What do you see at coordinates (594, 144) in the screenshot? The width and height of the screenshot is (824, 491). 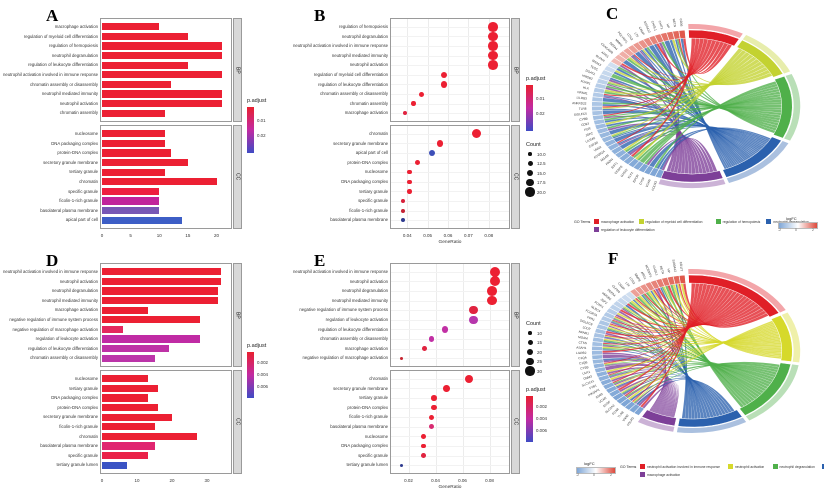 I see `gene-label: CSF3R` at bounding box center [594, 144].